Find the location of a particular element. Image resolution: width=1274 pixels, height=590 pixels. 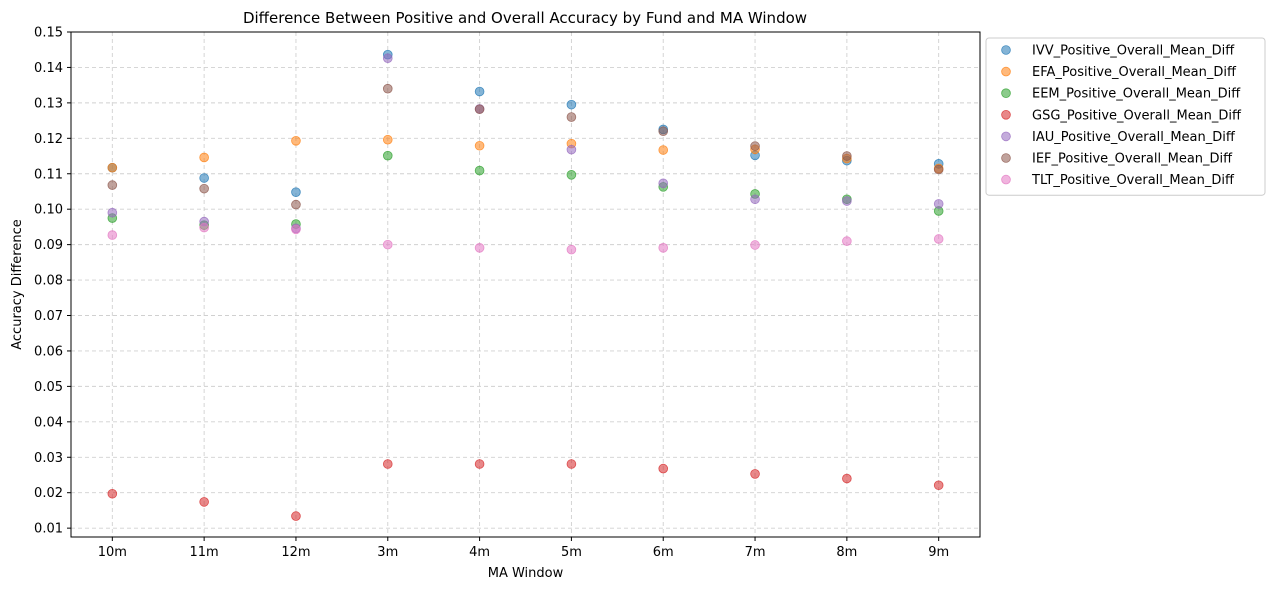

x-tick-label: 9m is located at coordinates (938, 552).